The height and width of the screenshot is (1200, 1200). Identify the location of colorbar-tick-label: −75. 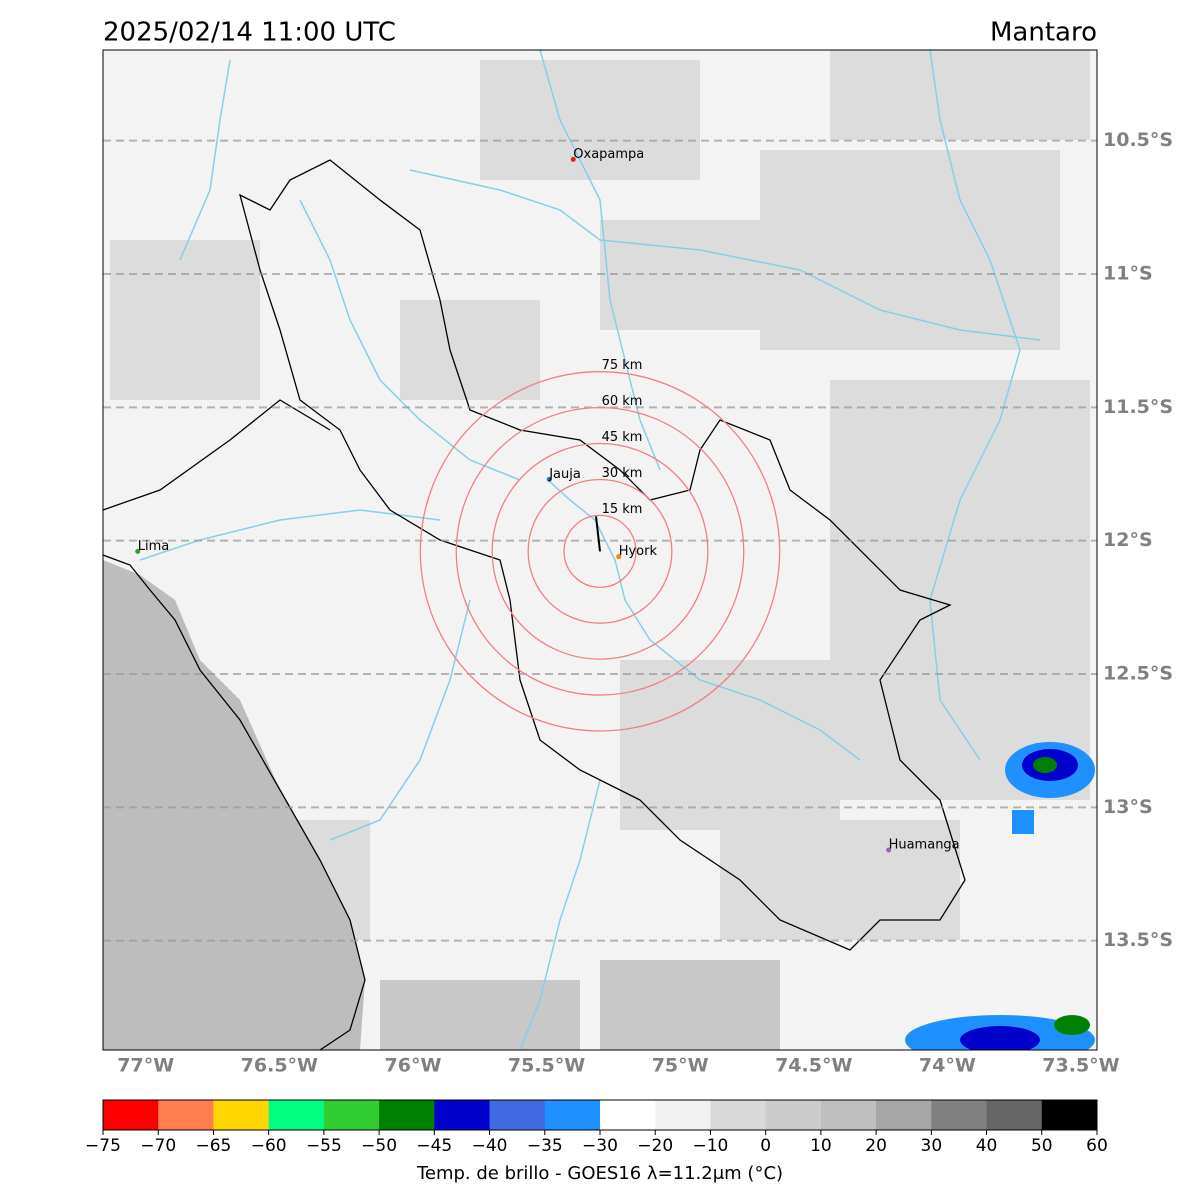
(103, 1146).